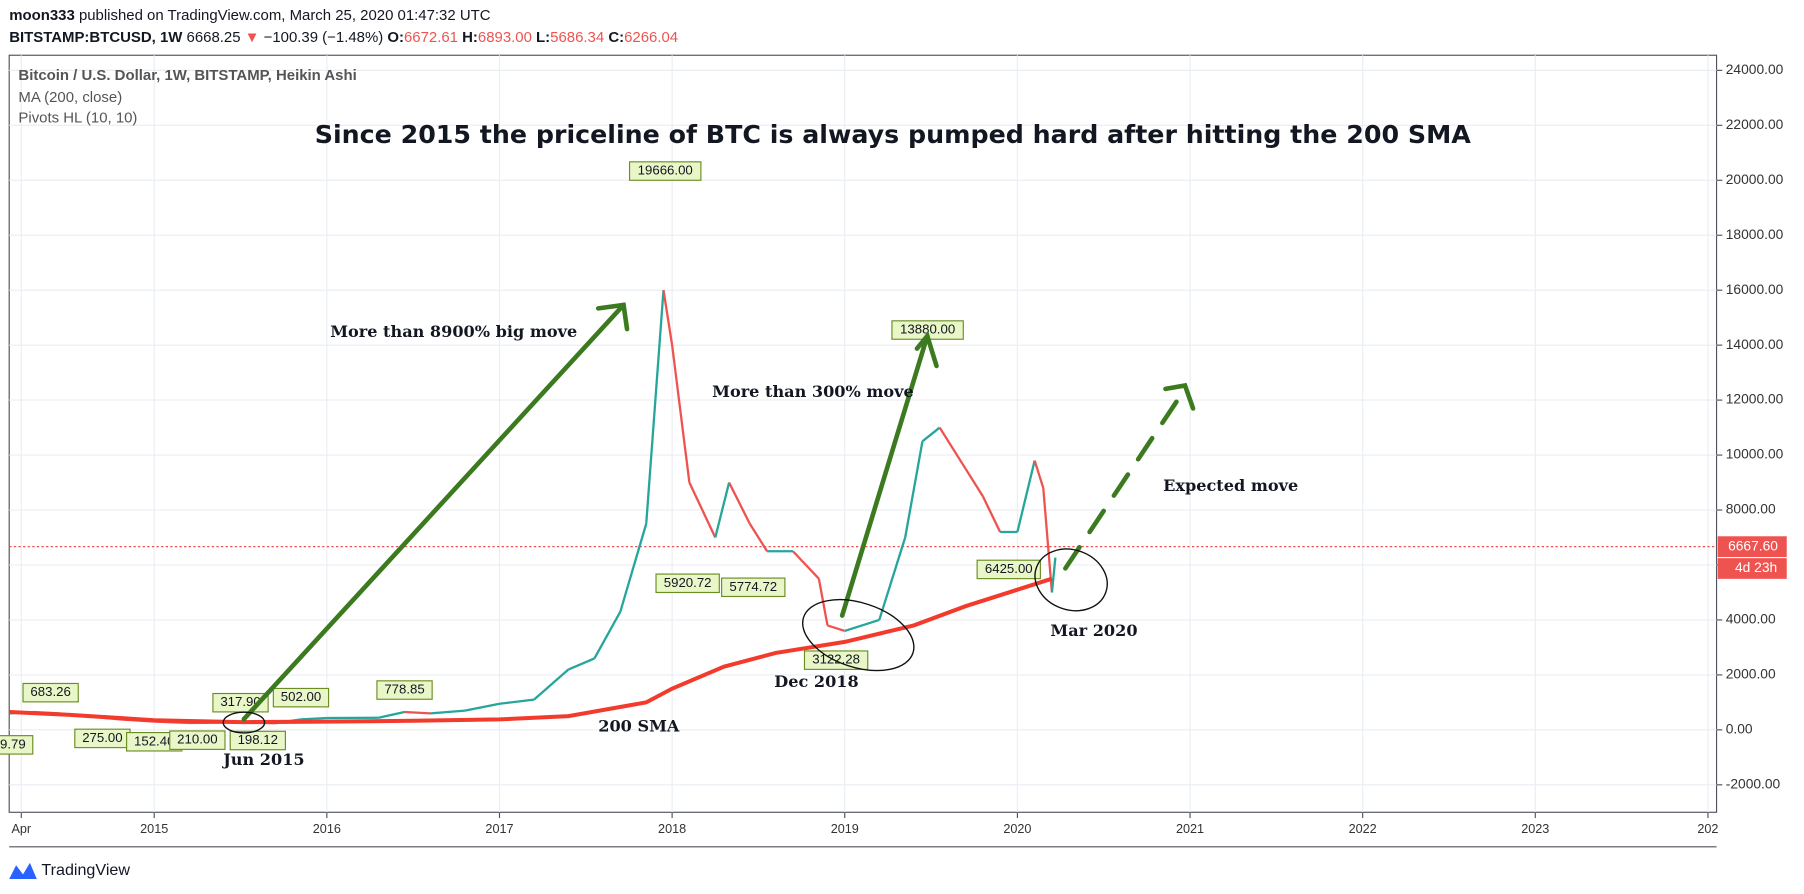  Describe the element at coordinates (240, 701) in the screenshot. I see `pivot-label: 317.90` at that location.